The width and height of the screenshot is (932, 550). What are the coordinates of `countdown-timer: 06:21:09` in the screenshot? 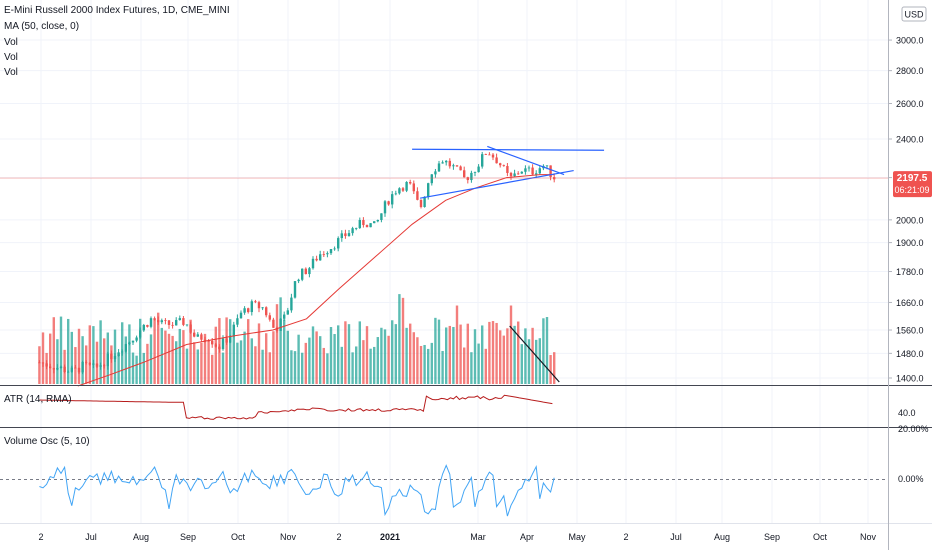 It's located at (911, 190).